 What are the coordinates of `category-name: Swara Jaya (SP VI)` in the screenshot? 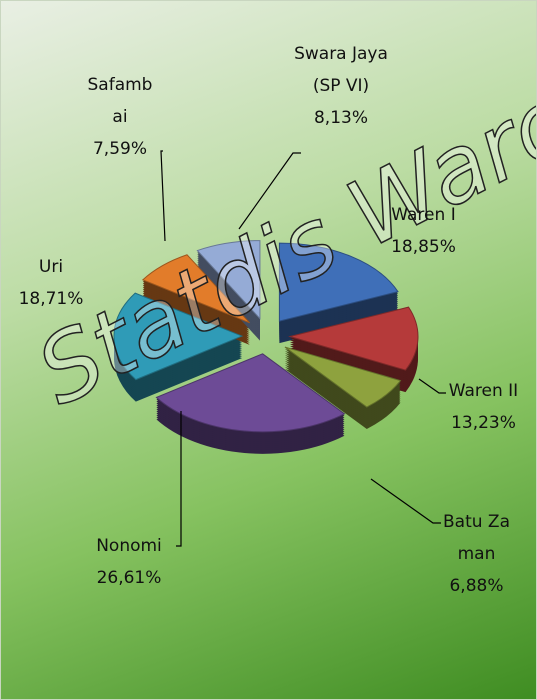 It's located at (341, 70).